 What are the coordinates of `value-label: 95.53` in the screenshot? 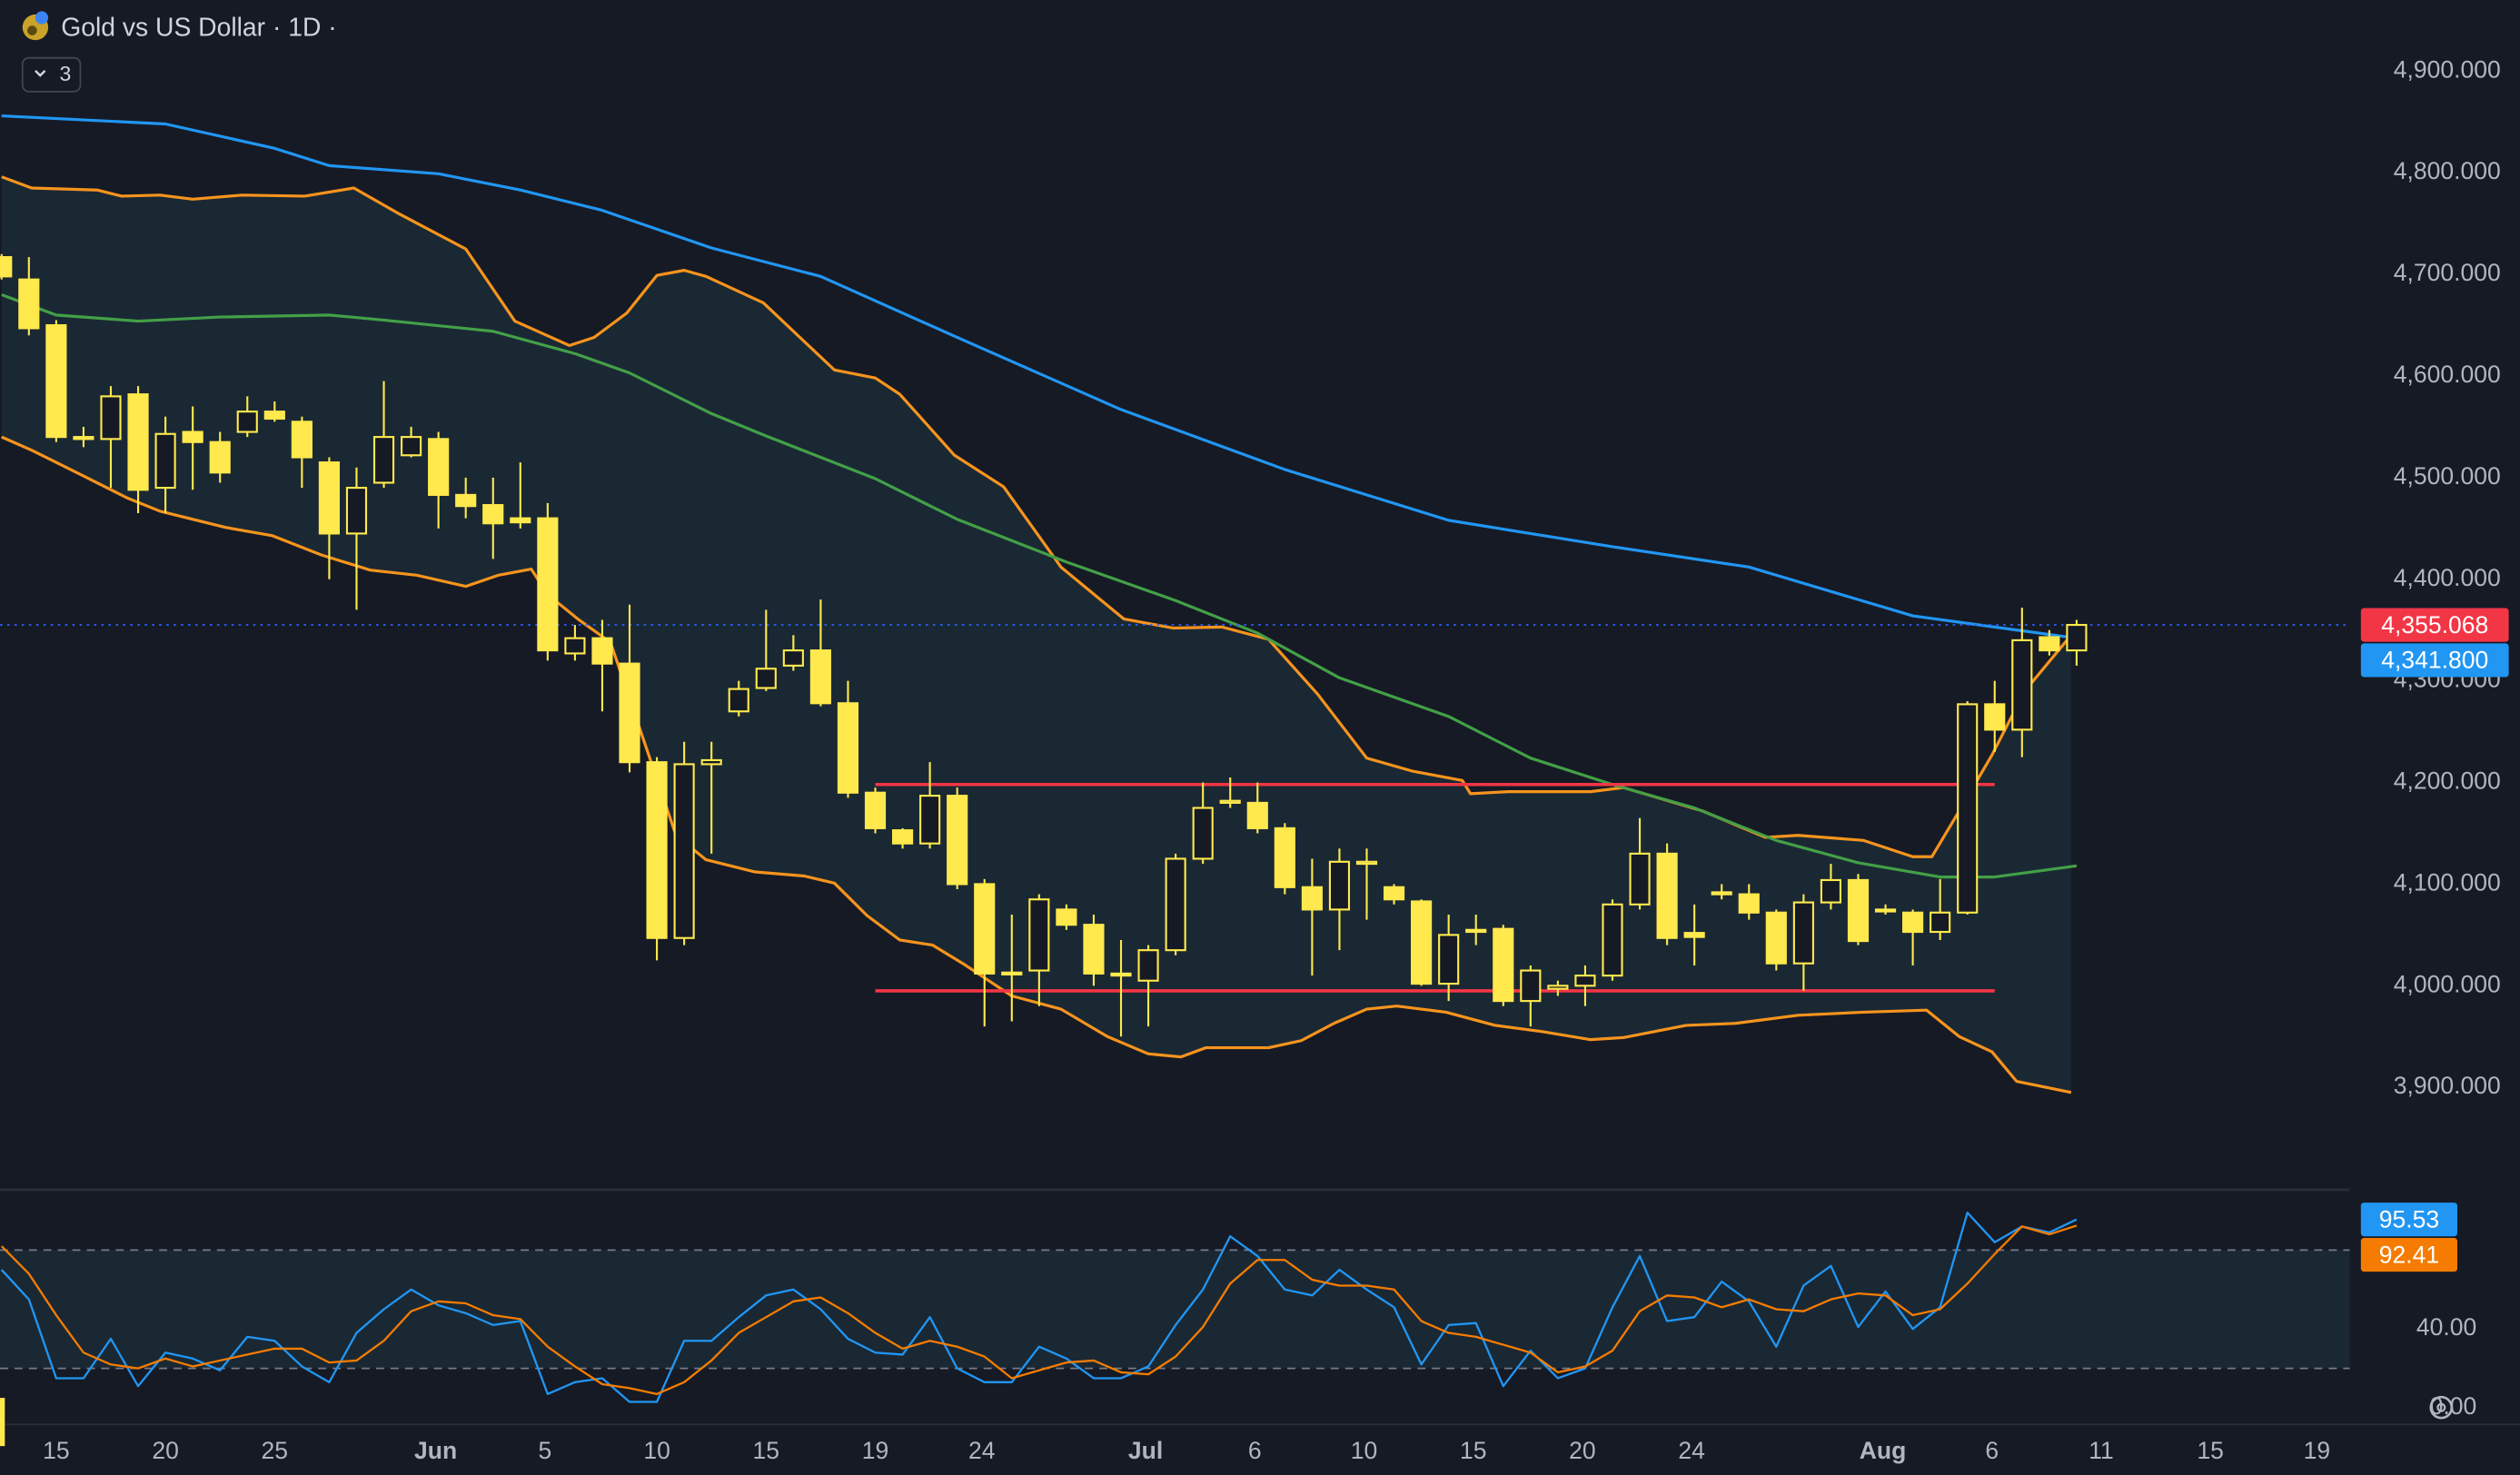 It's located at (2409, 1218).